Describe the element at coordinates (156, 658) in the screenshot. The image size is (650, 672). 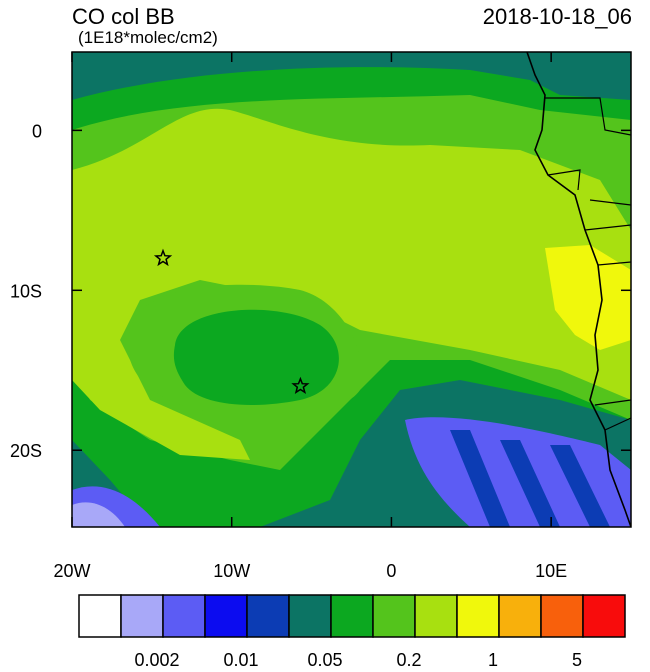
I see `colorbar-label: 0.002` at that location.